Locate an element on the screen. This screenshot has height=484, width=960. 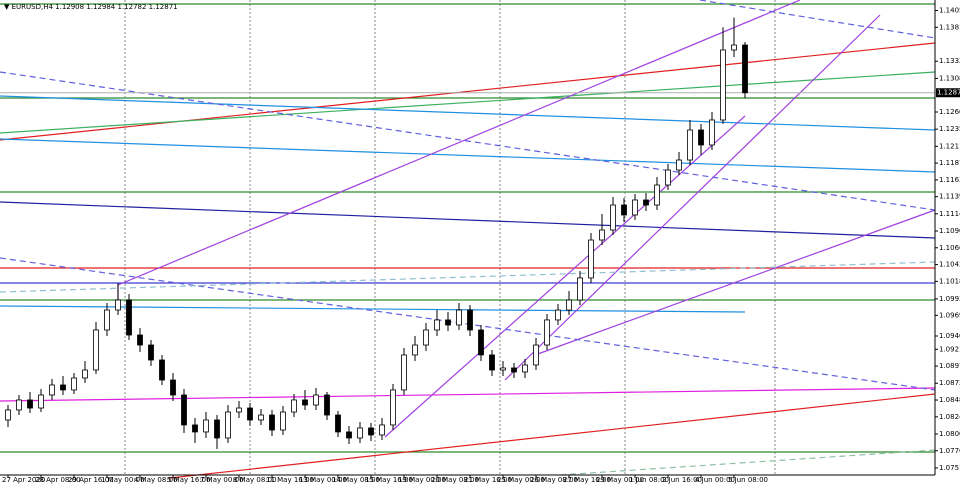
y-tick-label: 1.10660 is located at coordinates (949, 248).